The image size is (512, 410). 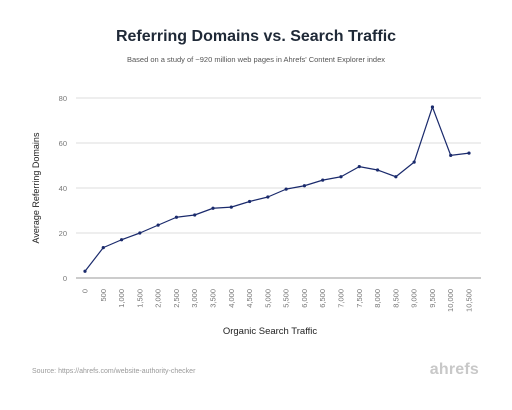 What do you see at coordinates (249, 298) in the screenshot?
I see `x-tick-label: 4,500` at bounding box center [249, 298].